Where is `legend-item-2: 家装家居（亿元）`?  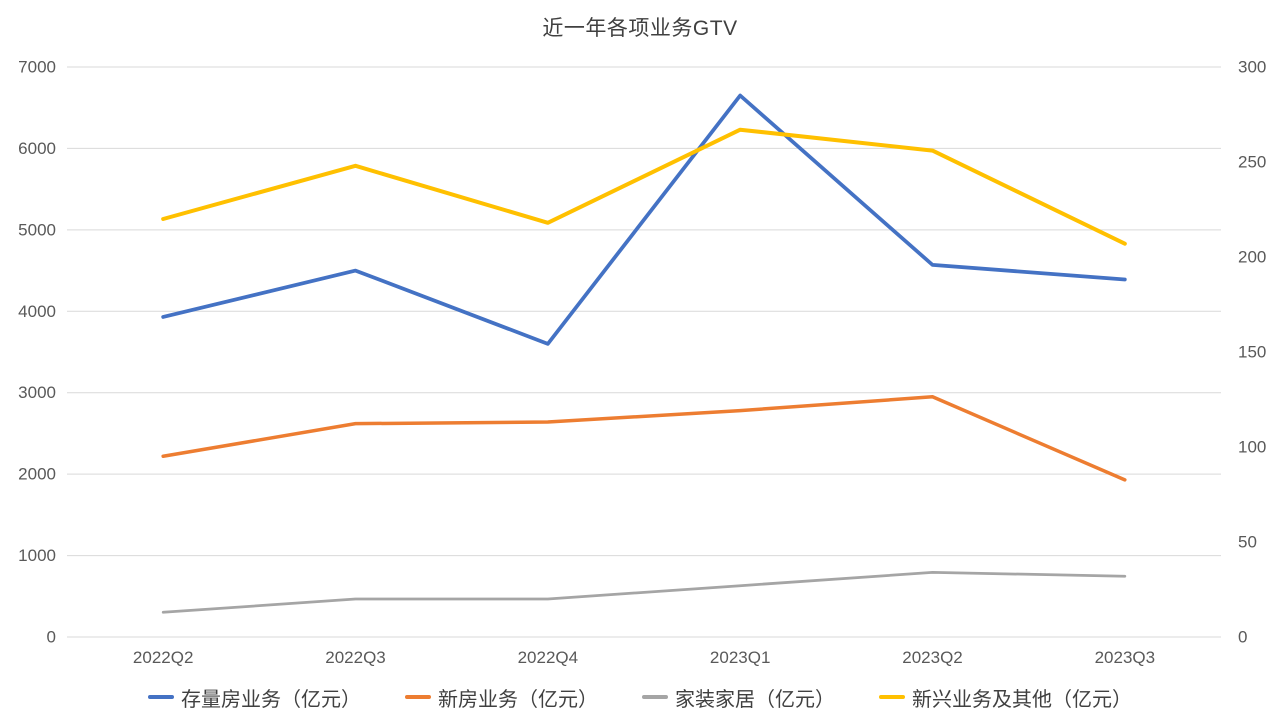 legend-item-2: 家装家居（亿元） is located at coordinates (738, 697).